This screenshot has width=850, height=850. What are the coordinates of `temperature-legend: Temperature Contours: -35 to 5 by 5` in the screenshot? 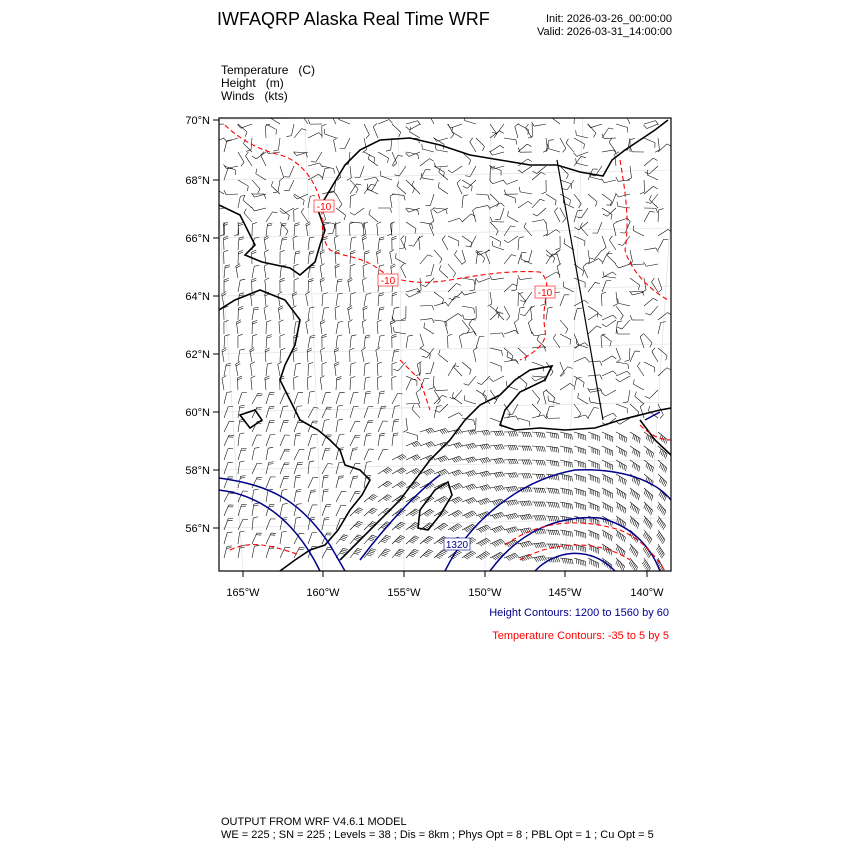 It's located at (580, 636).